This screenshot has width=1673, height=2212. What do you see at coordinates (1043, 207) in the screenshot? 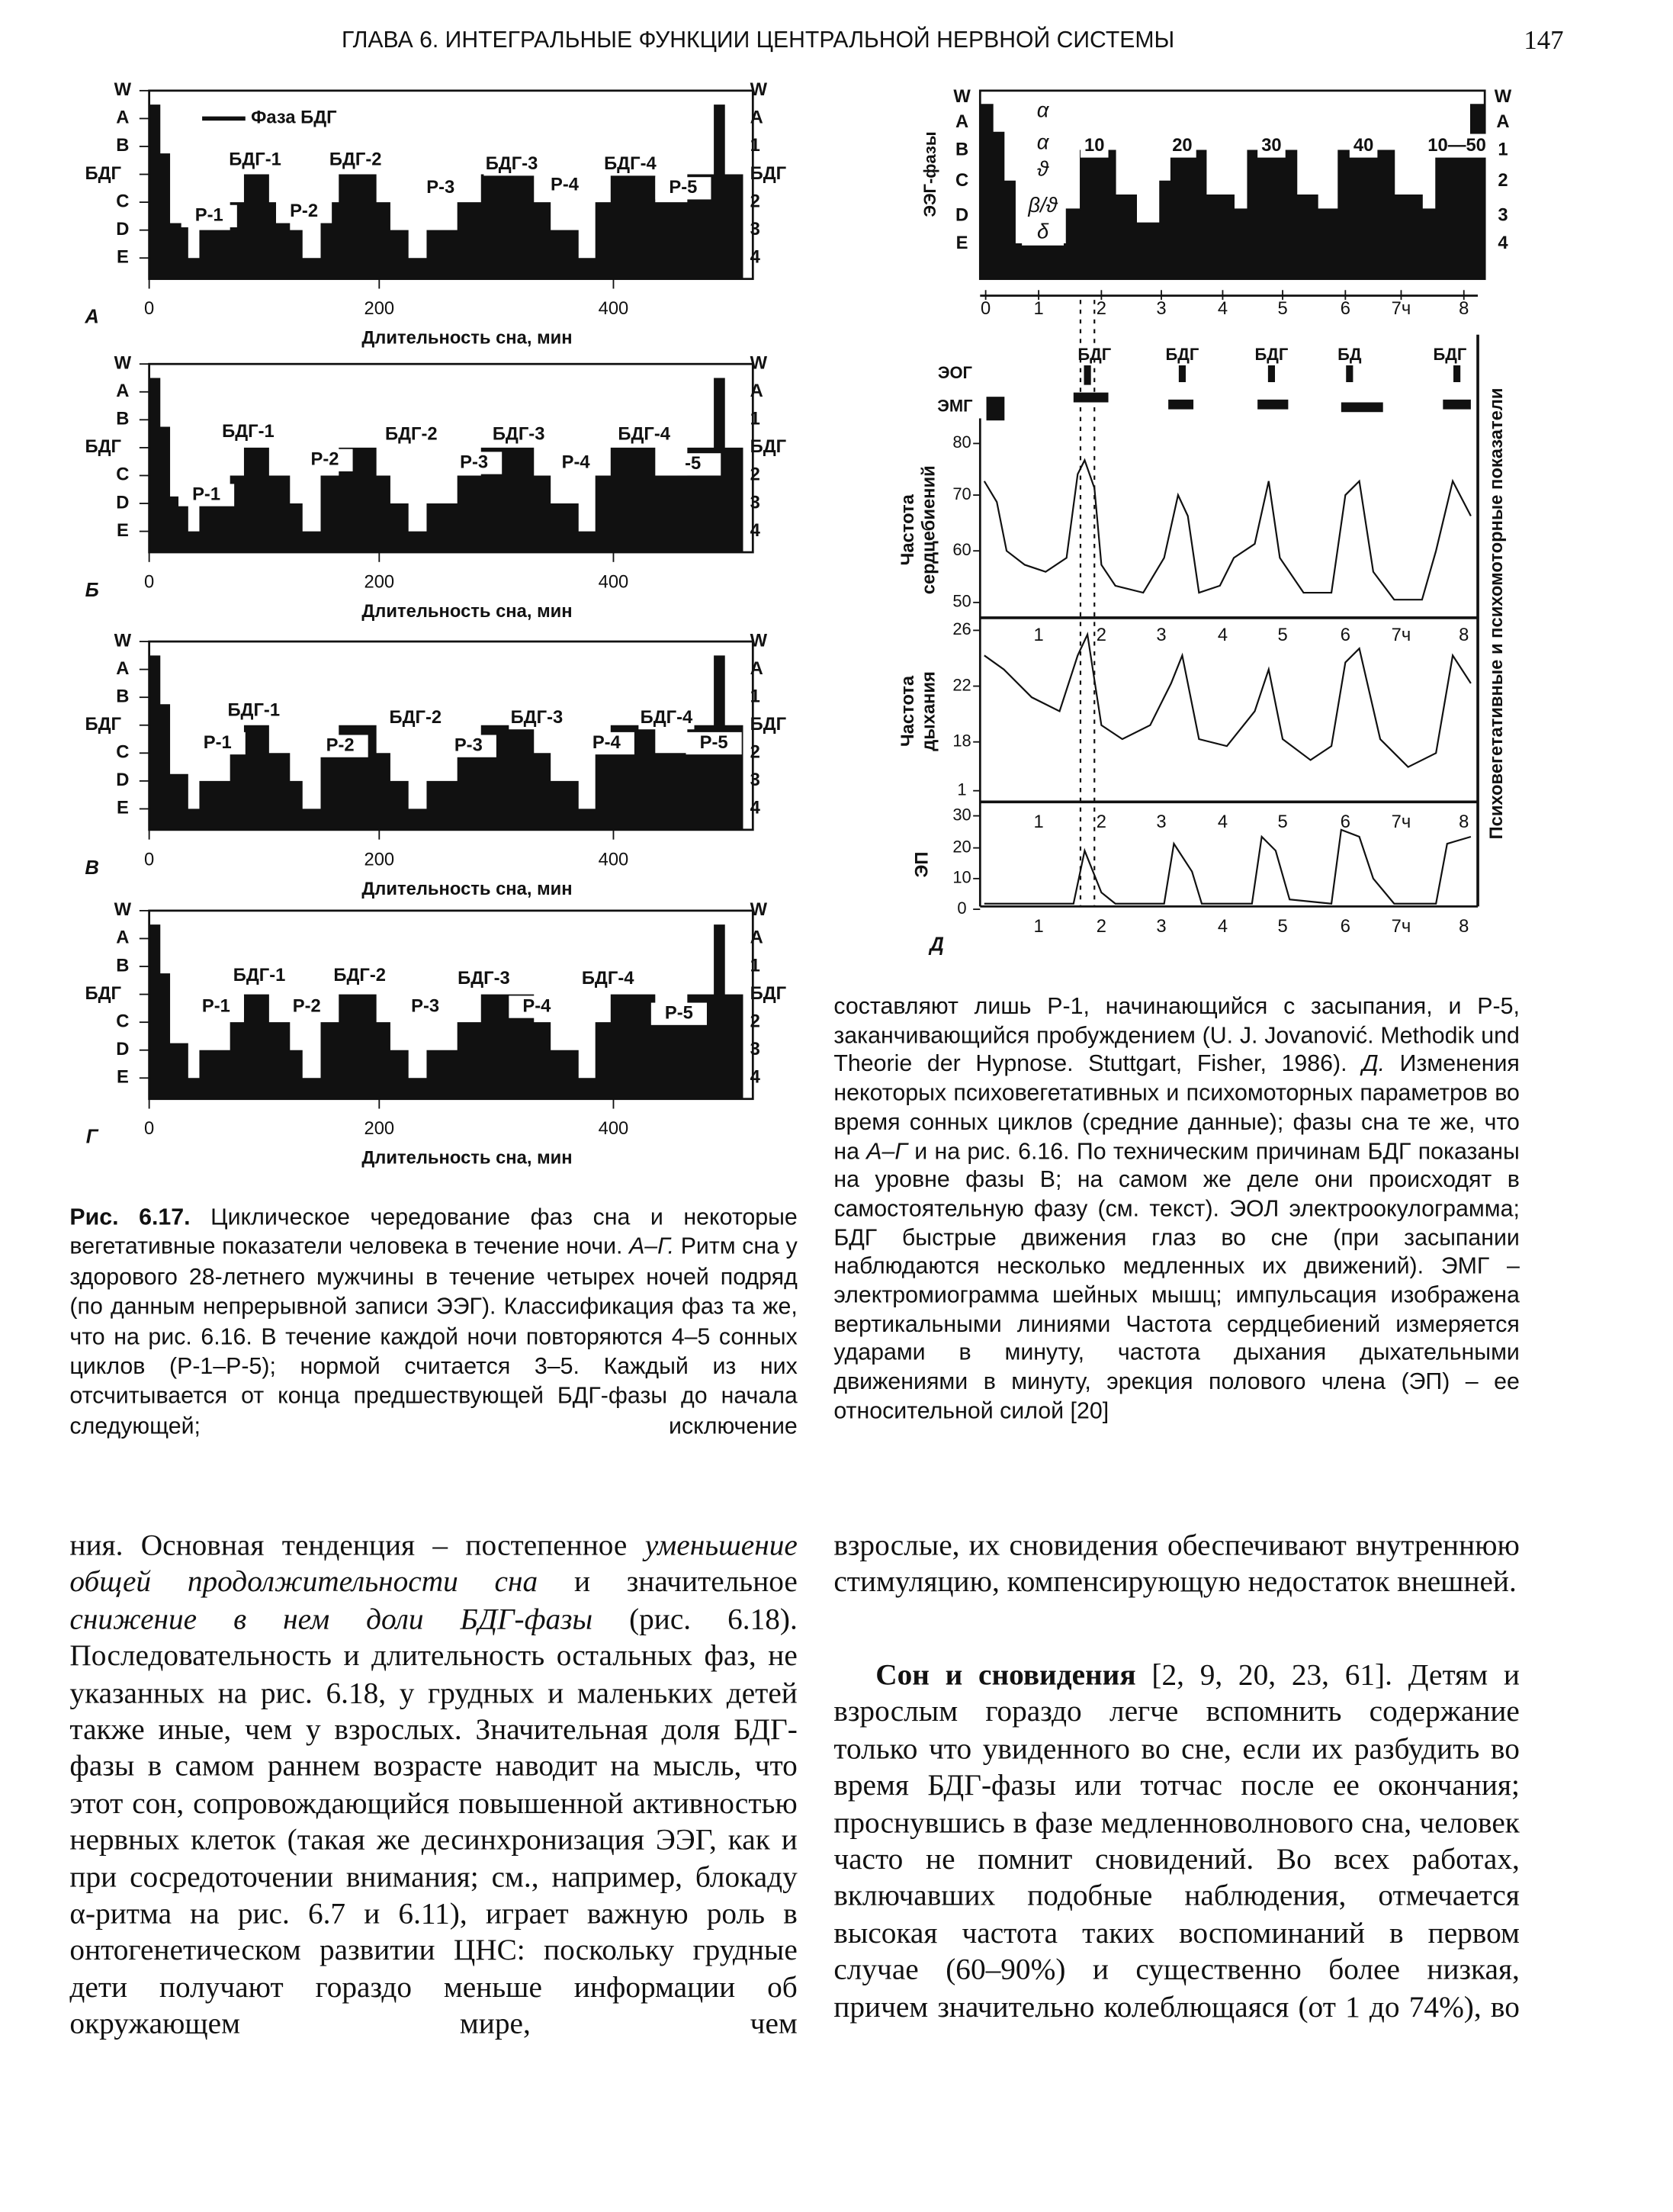
I see `rhythm-bg` at bounding box center [1043, 207].